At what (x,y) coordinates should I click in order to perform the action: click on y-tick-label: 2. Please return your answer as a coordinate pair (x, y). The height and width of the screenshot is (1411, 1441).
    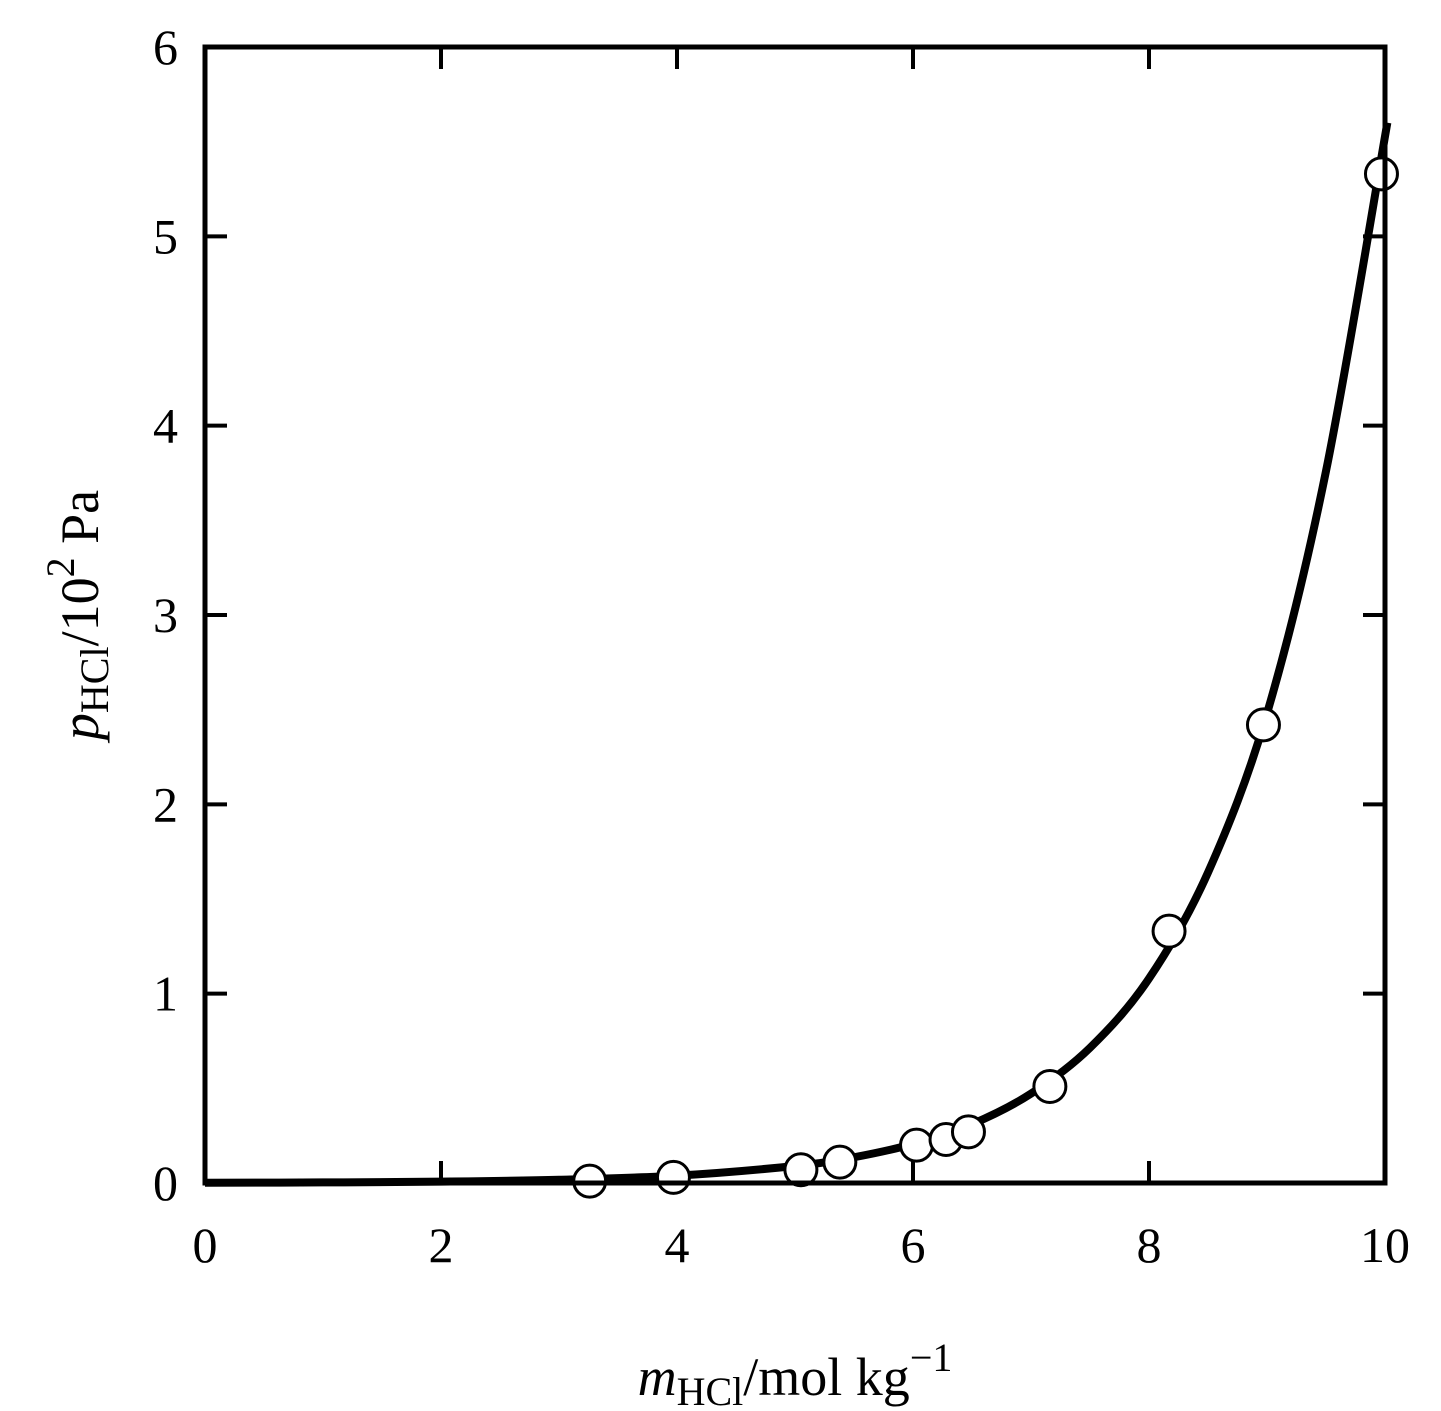
    Looking at the image, I should click on (165, 804).